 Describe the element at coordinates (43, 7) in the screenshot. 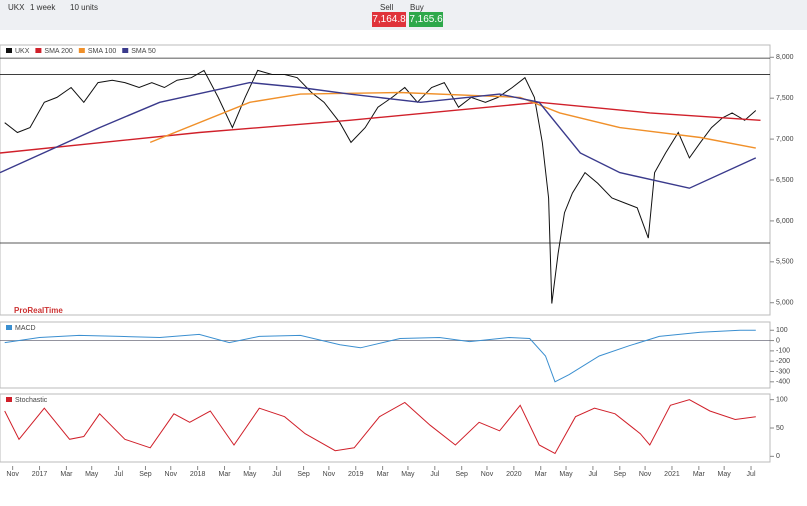

I see `timeframe: 1 week` at that location.